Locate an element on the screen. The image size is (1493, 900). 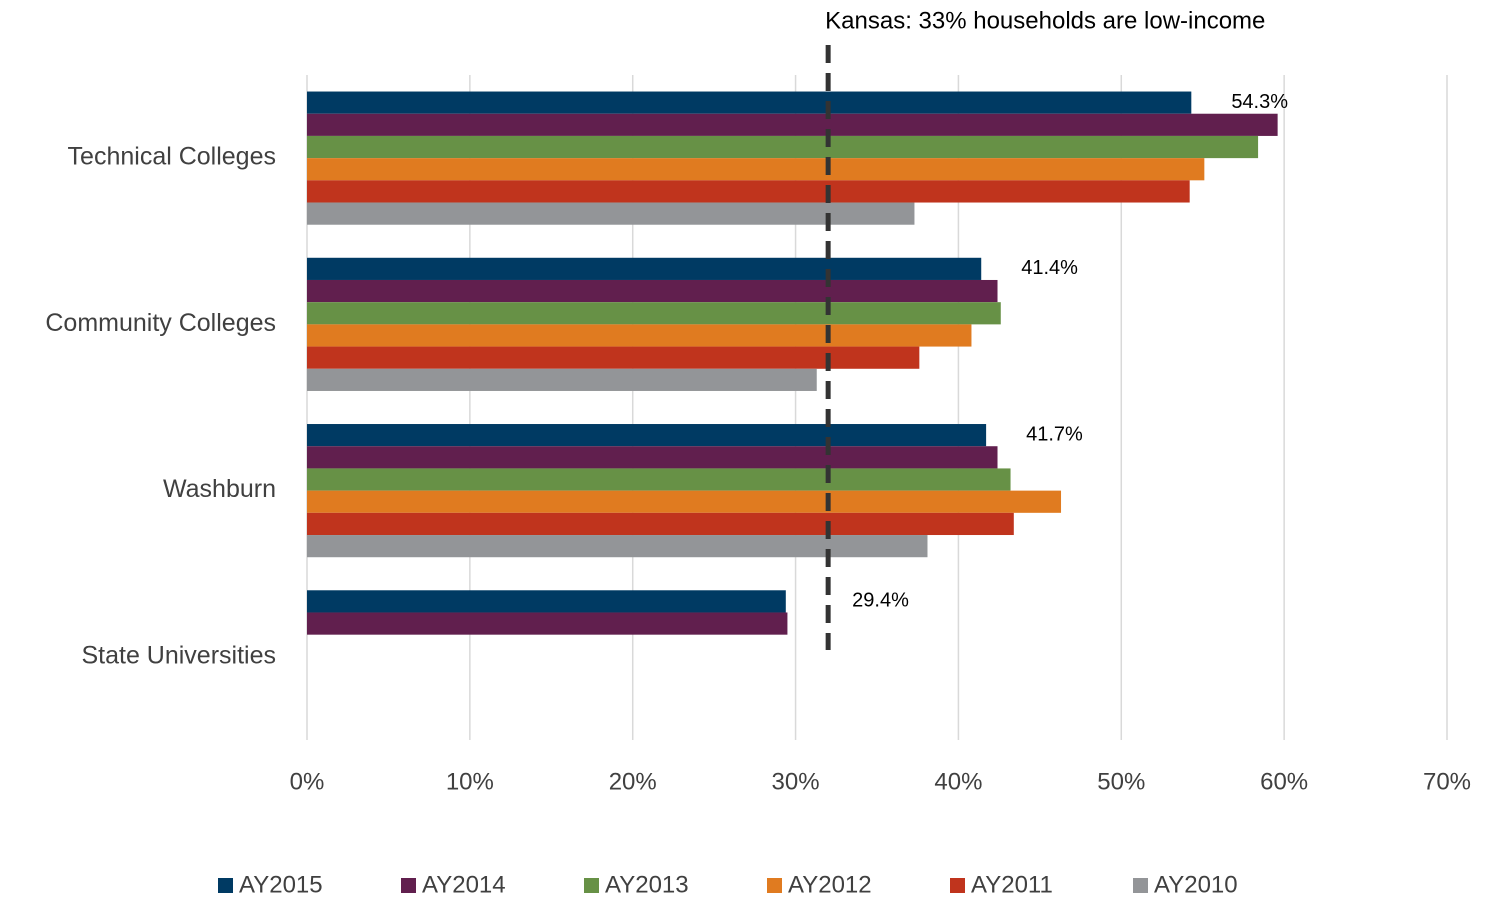
data-label: 41.7% is located at coordinates (1054, 434).